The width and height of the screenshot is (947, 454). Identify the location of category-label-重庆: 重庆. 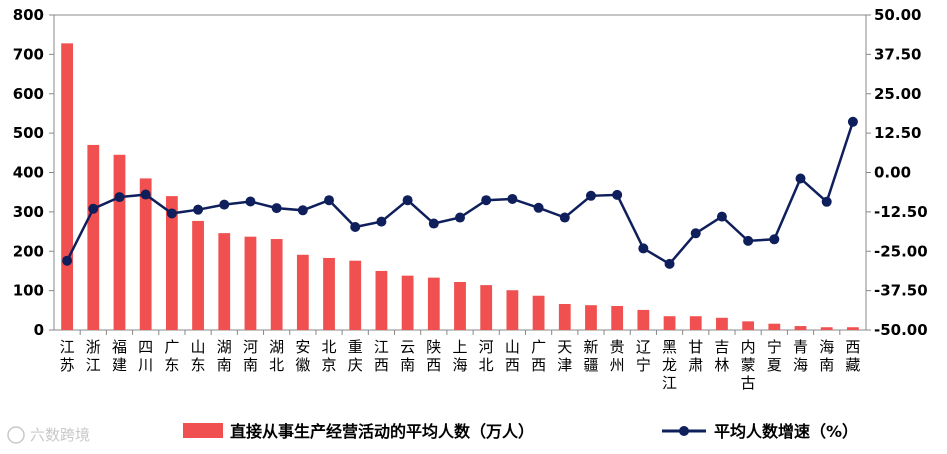
(355, 356).